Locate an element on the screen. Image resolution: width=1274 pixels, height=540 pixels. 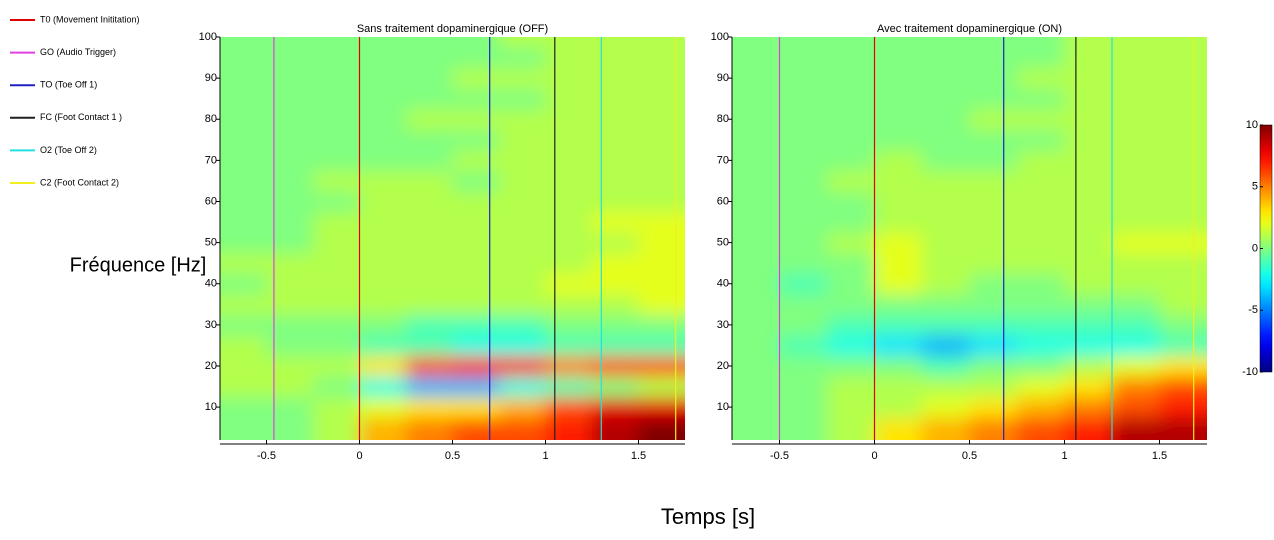
legend-label: FC (Foot Contact 1 ) is located at coordinates (81, 117).